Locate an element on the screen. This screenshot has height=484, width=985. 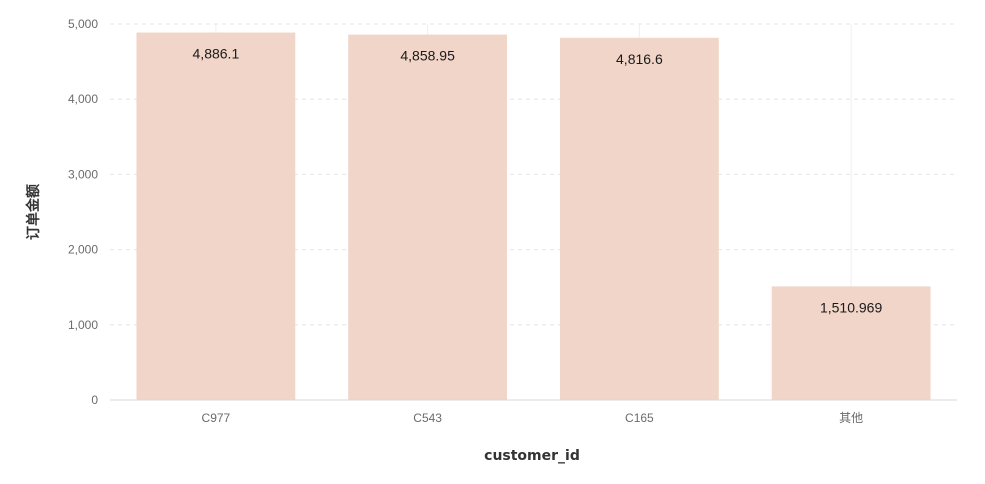
x-tick-label: C165 is located at coordinates (639, 418).